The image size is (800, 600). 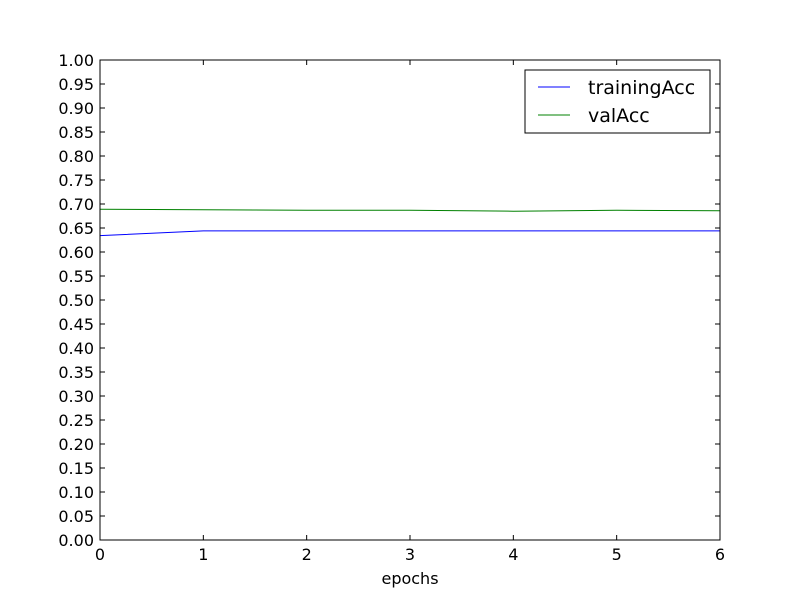 I want to click on legend-label-trainingAcc: trainingAcc, so click(x=641, y=88).